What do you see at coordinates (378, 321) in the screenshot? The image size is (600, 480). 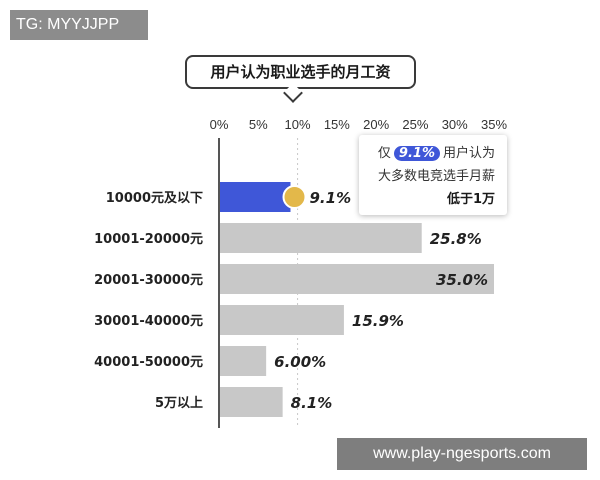 I see `value-label: 15.9%` at bounding box center [378, 321].